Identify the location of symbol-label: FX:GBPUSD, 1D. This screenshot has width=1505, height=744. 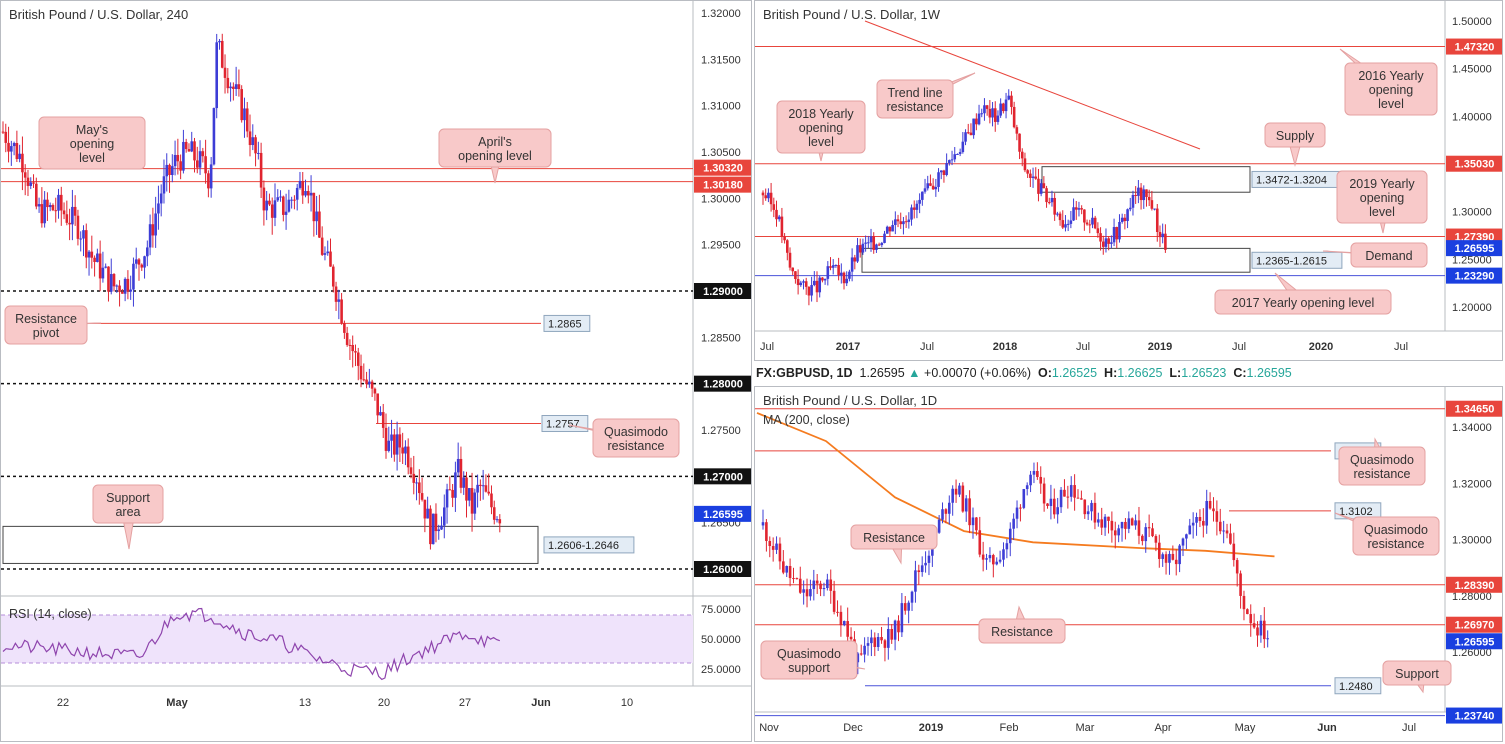
(804, 373).